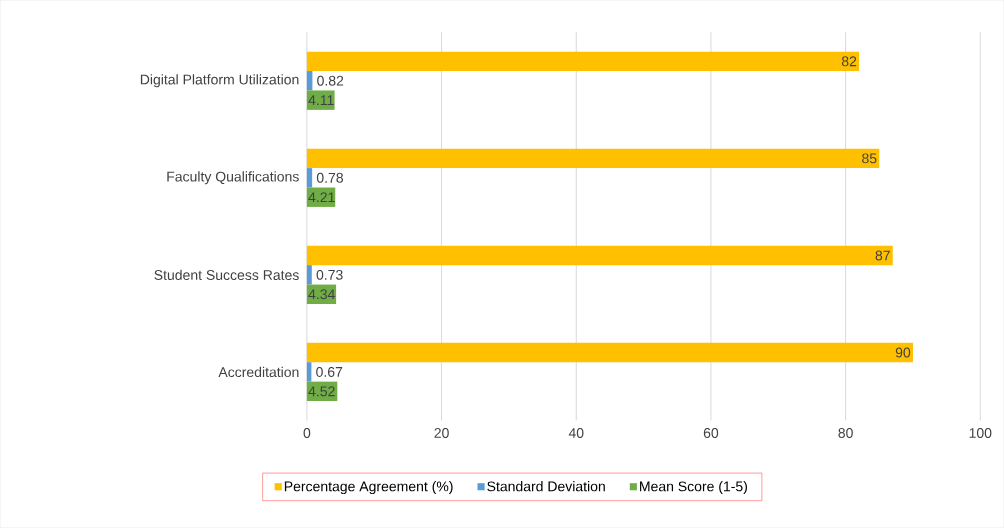  Describe the element at coordinates (576, 433) in the screenshot. I see `x-tick-label: 40` at that location.